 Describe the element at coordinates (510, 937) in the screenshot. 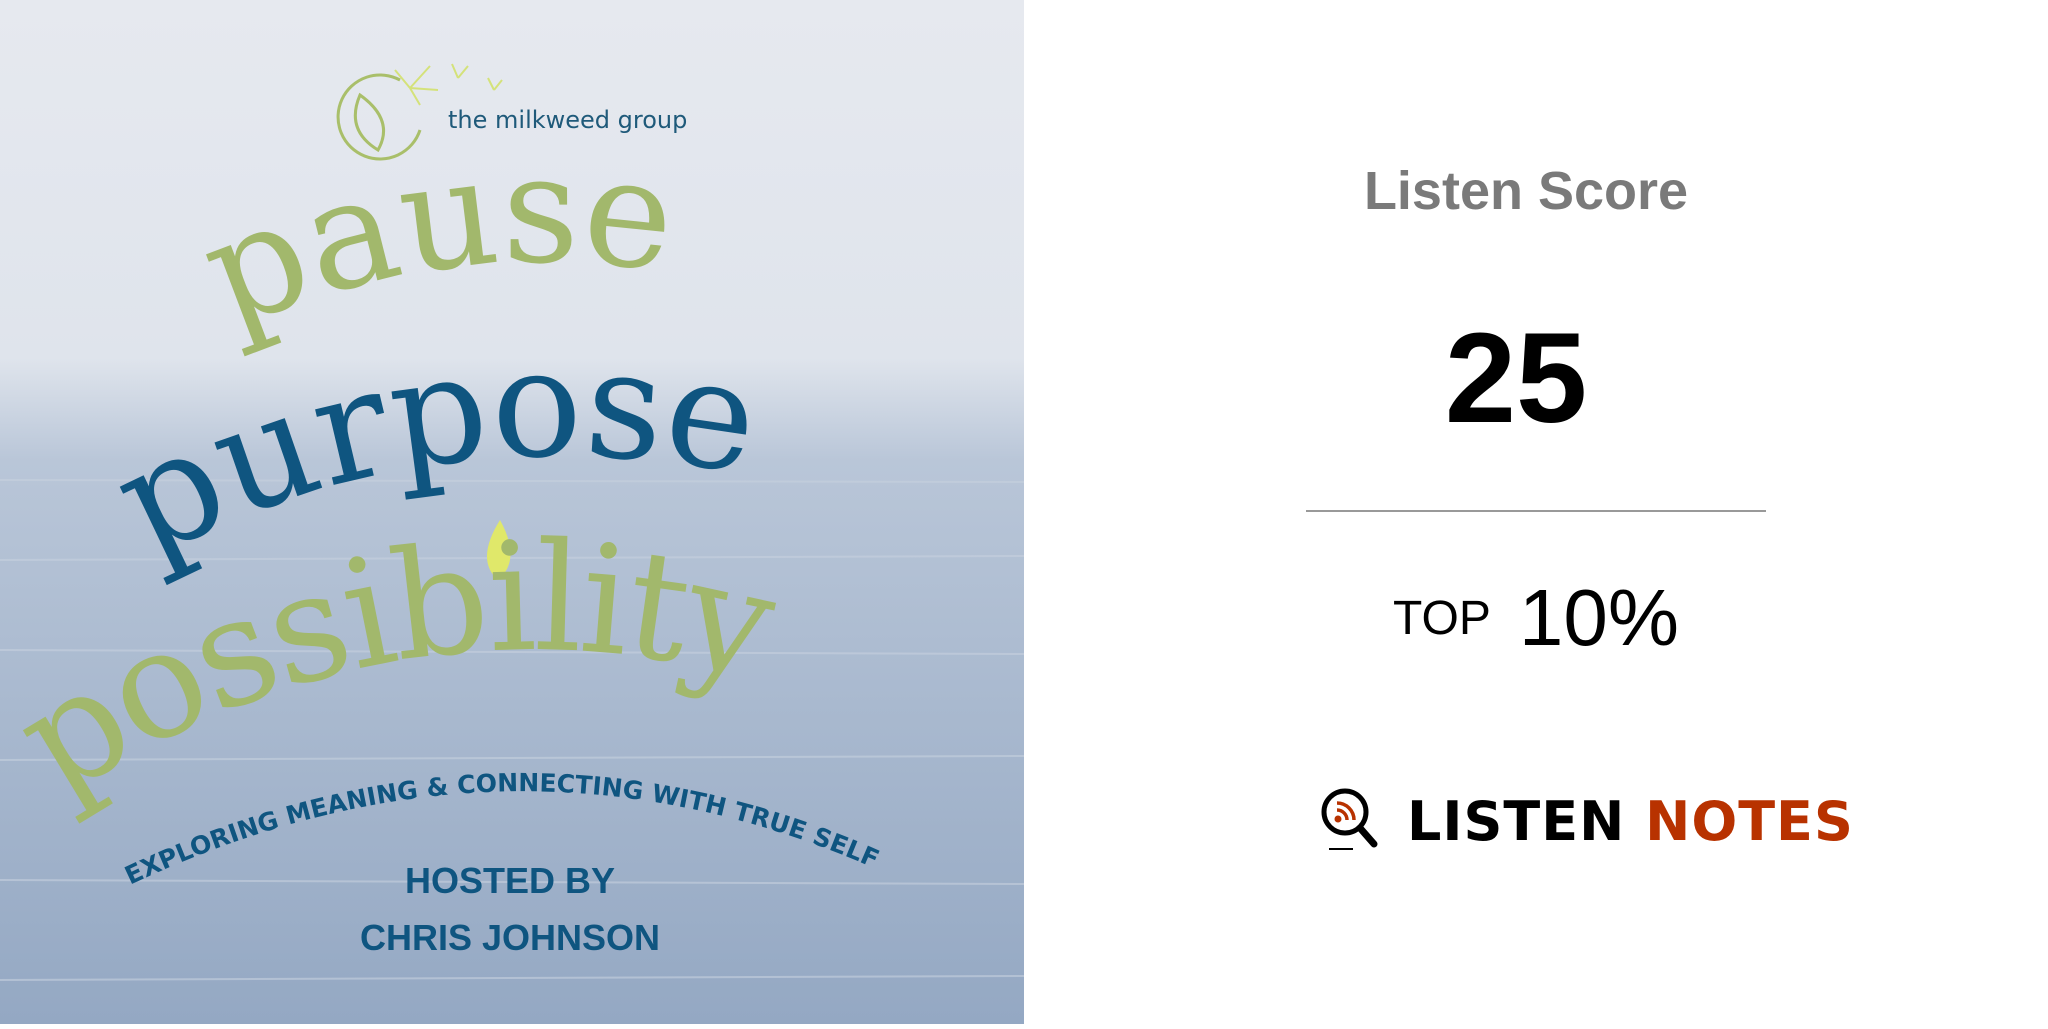

I see `host-name: CHRIS JOHNSON` at that location.